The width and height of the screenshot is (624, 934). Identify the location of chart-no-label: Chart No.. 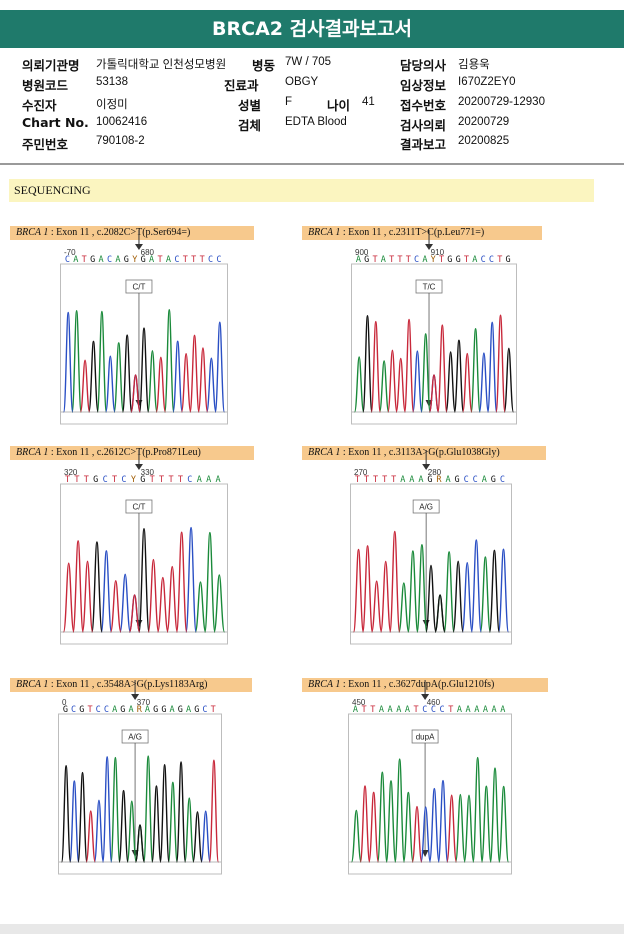
(55, 122).